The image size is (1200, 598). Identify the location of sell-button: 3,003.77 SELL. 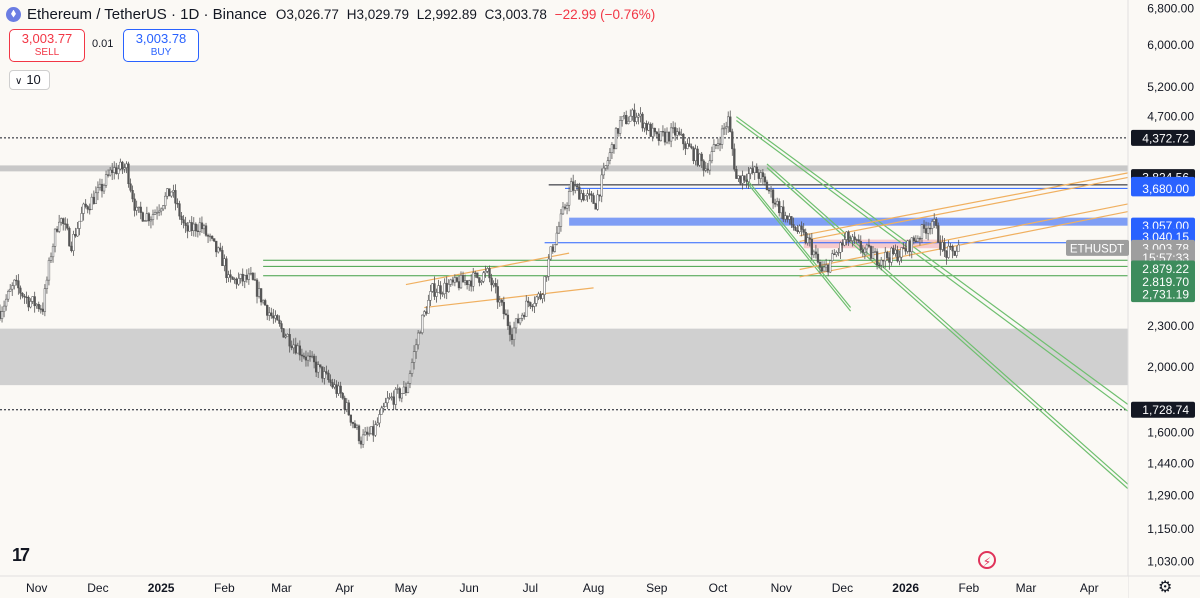
(47, 45).